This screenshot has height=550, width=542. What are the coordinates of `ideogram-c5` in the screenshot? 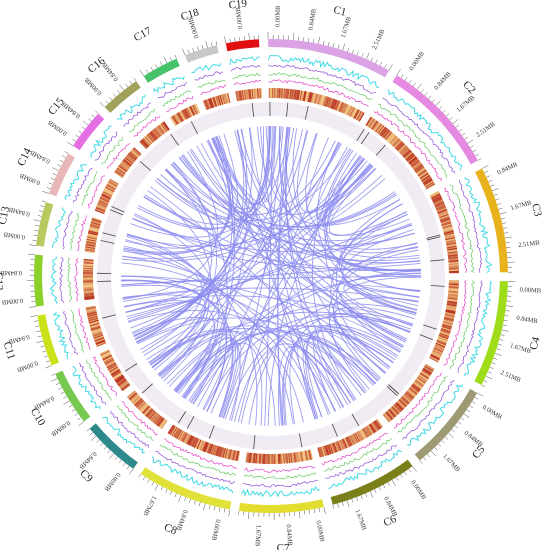 It's located at (446, 424).